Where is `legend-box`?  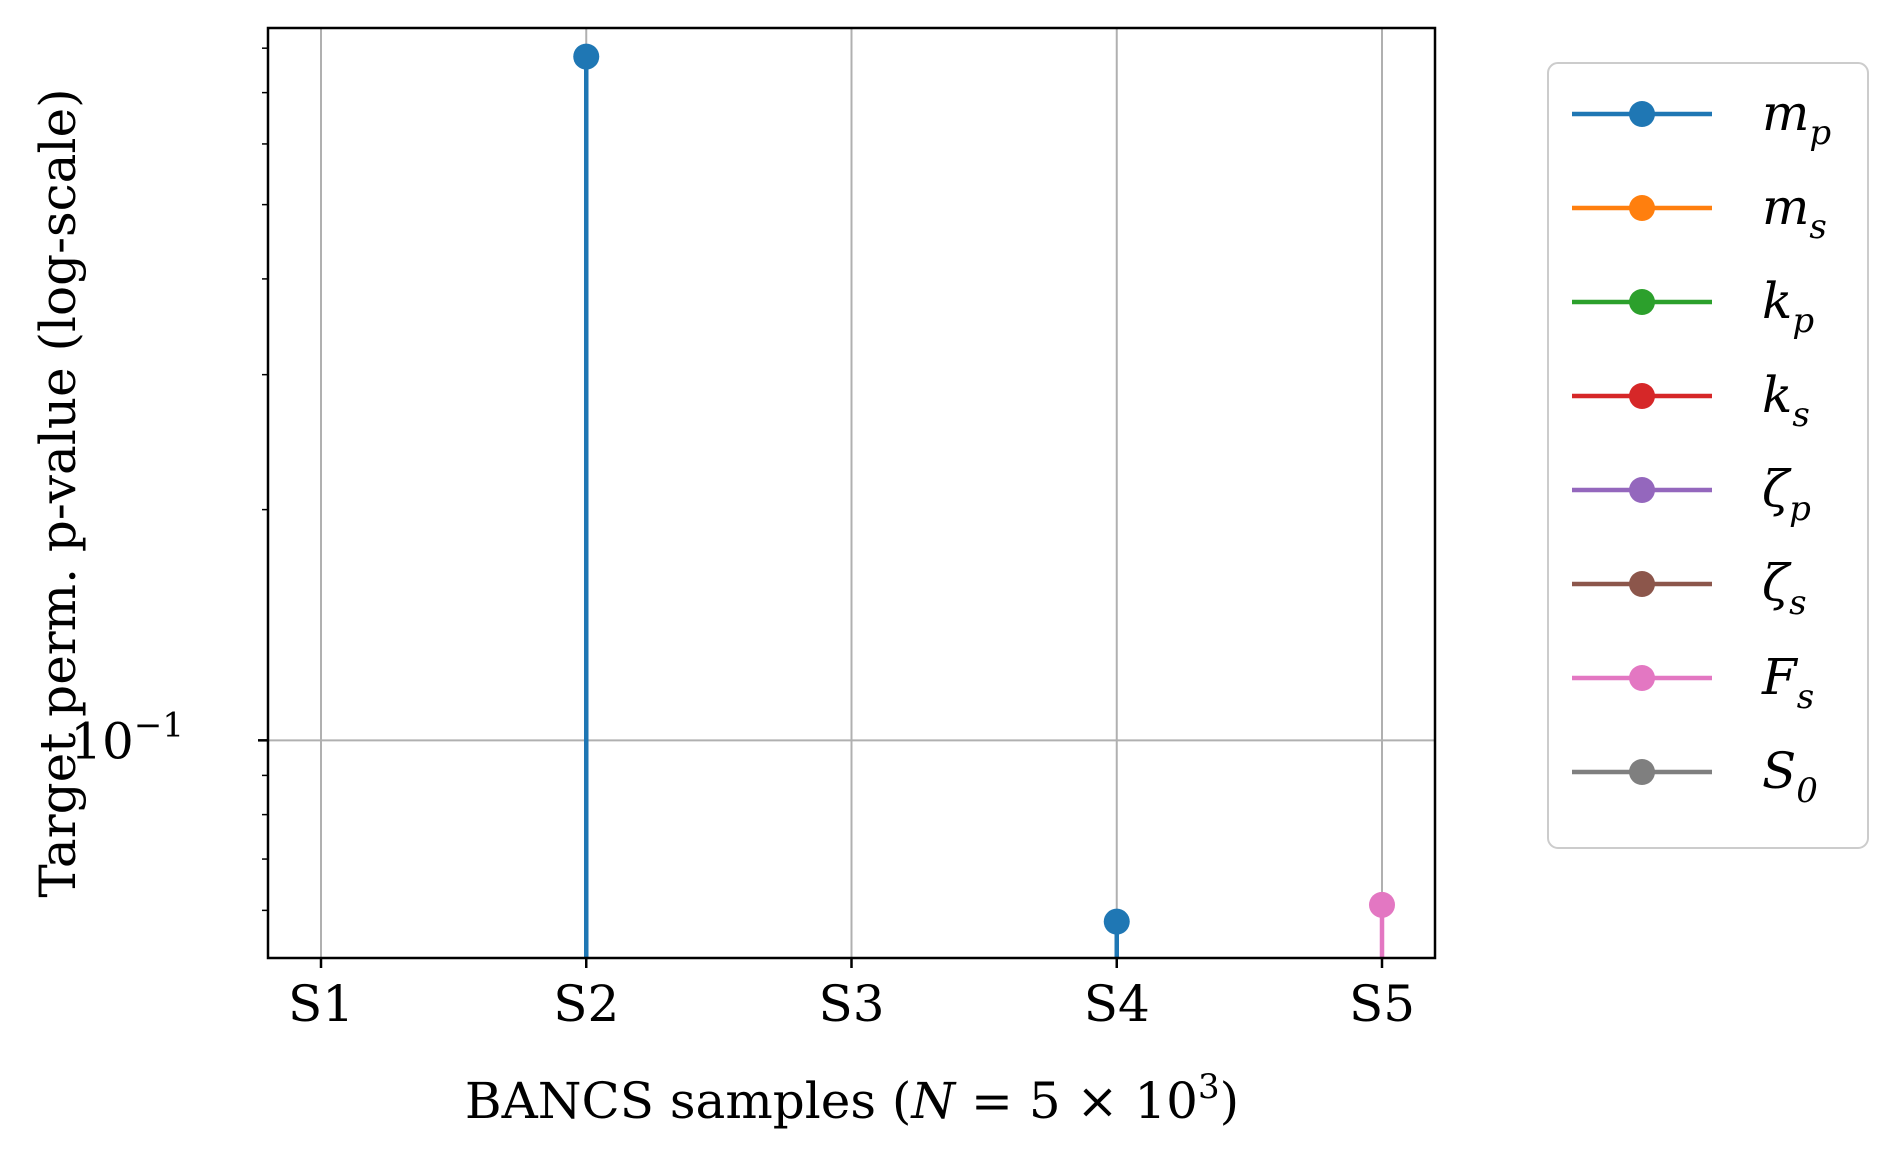
legend-box is located at coordinates (1708, 455).